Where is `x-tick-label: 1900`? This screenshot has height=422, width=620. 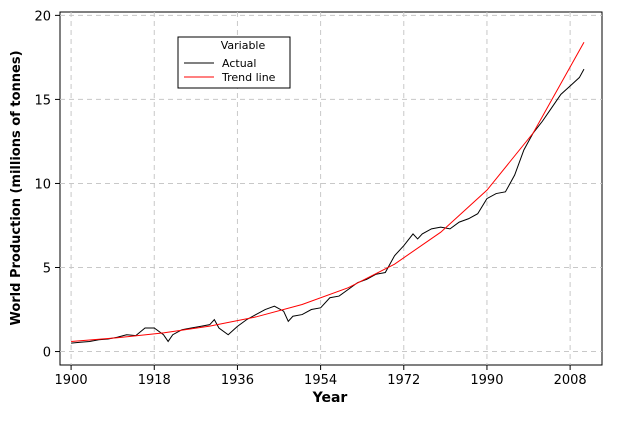 x-tick-label: 1900 is located at coordinates (71, 380).